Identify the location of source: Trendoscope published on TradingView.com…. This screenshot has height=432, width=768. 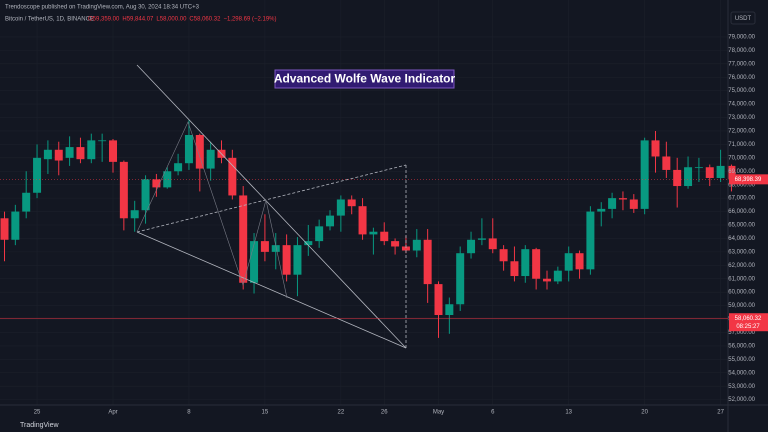
(102, 8).